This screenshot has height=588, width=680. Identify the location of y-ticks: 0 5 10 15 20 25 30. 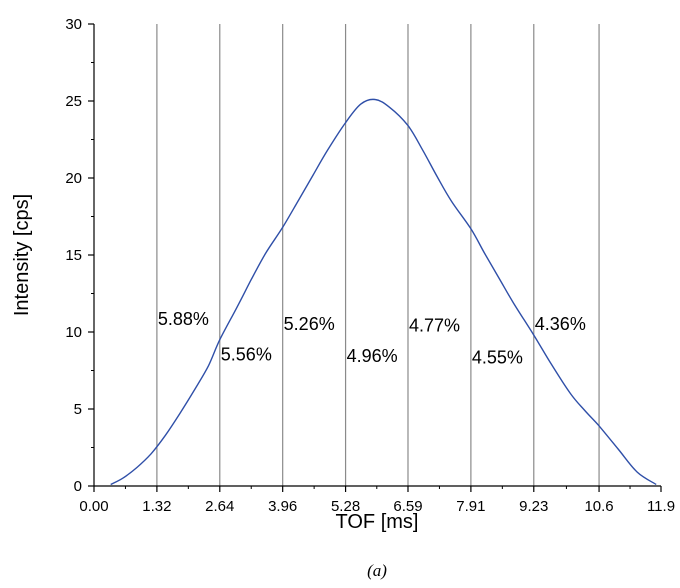
(79, 255).